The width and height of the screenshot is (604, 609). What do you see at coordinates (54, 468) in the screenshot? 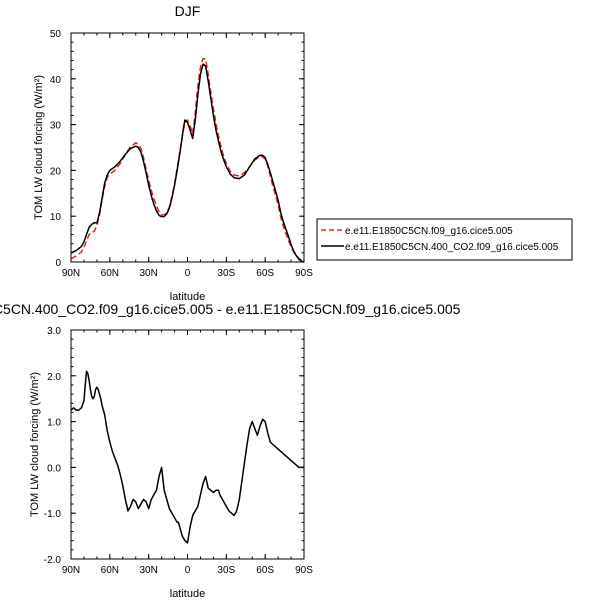
I see `y-tick-label: 0.0` at bounding box center [54, 468].